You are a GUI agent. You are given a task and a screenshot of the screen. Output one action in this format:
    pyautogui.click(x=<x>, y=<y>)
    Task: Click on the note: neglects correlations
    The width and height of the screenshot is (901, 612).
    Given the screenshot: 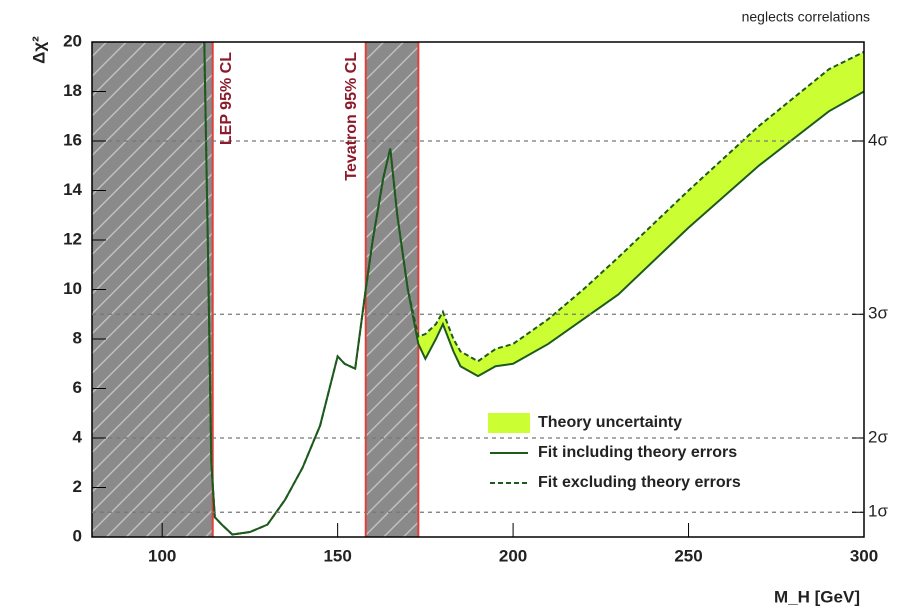 What is the action you would take?
    pyautogui.click(x=806, y=17)
    